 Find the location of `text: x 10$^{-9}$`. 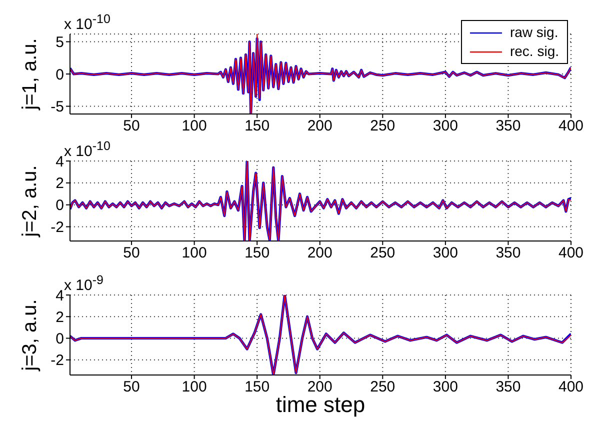

text: x 10$^{-9}$ is located at coordinates (84, 283).